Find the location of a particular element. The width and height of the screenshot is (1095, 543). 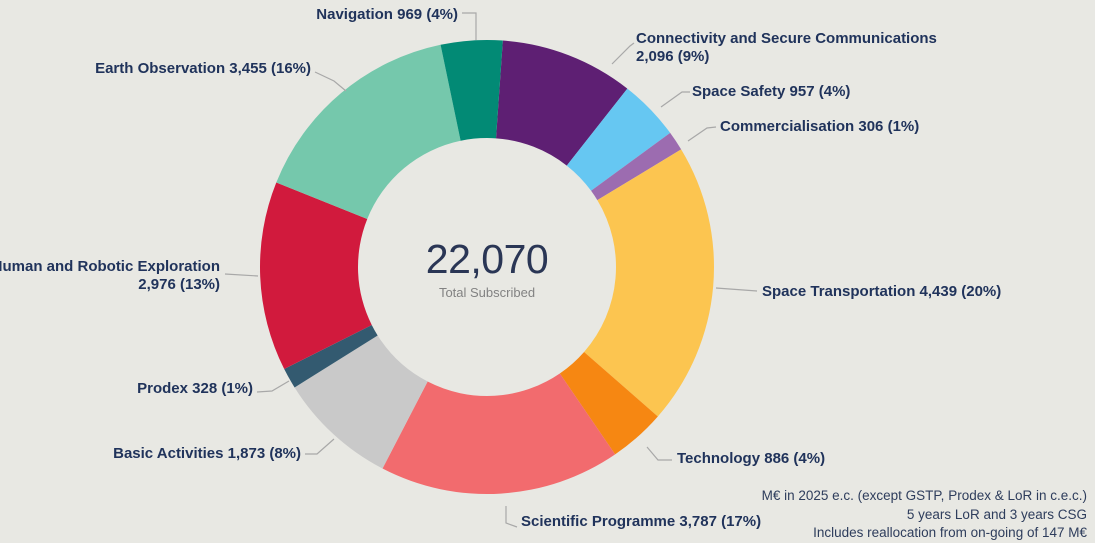

label-line: 2,976 (13%) is located at coordinates (179, 284).